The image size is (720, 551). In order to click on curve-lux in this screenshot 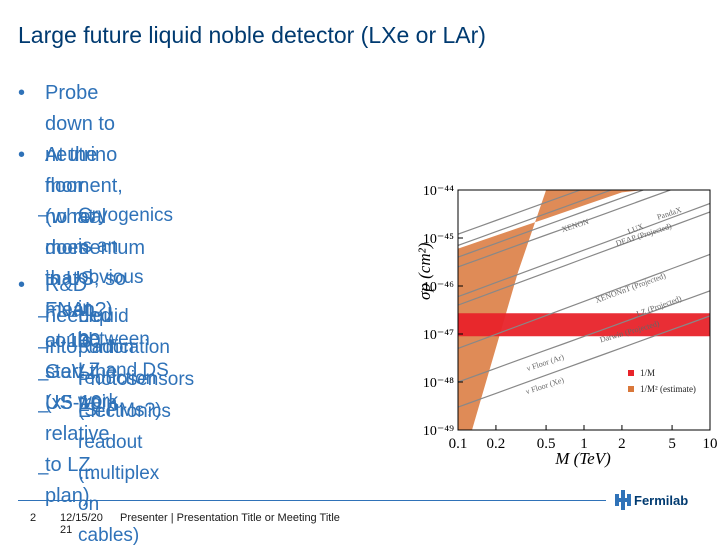, I will do `click(520, 212)`.